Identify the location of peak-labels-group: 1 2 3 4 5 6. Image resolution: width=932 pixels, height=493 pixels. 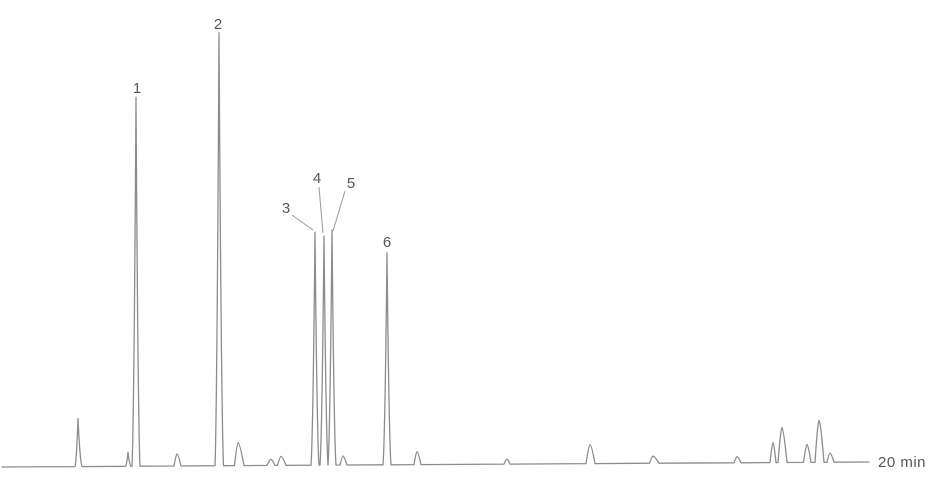
(262, 133).